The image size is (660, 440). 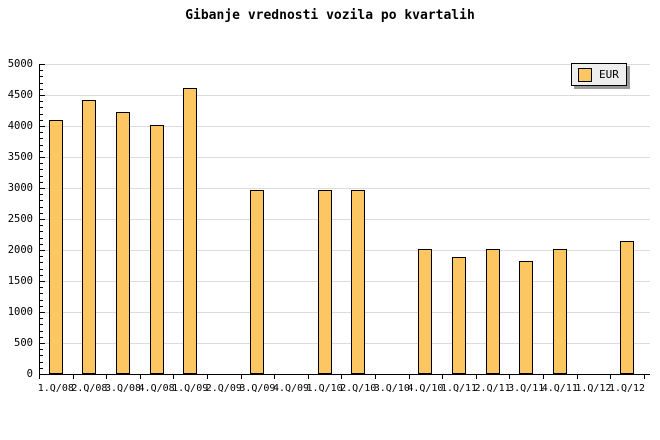 What do you see at coordinates (20, 312) in the screenshot?
I see `y-axis-label: 1000` at bounding box center [20, 312].